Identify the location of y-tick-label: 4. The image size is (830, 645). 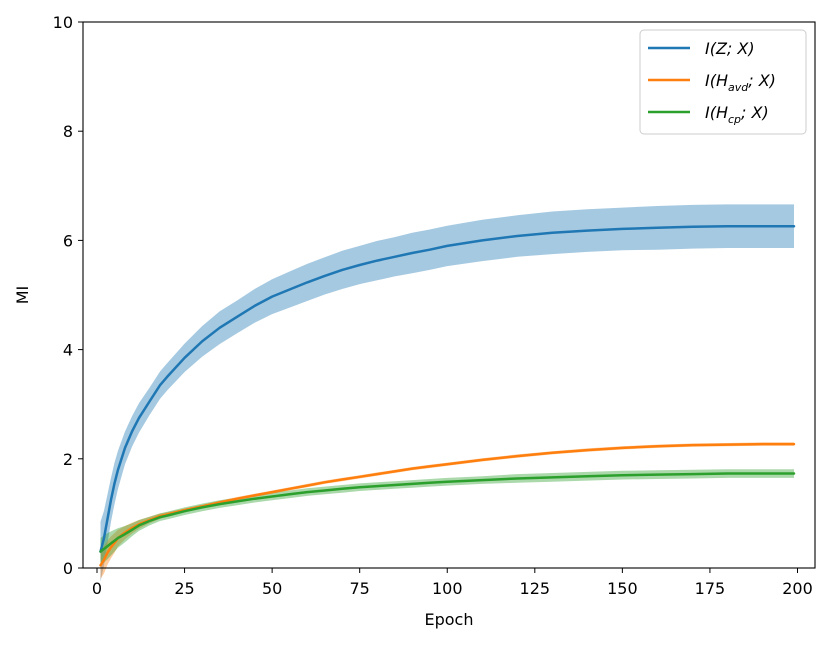
(68, 350).